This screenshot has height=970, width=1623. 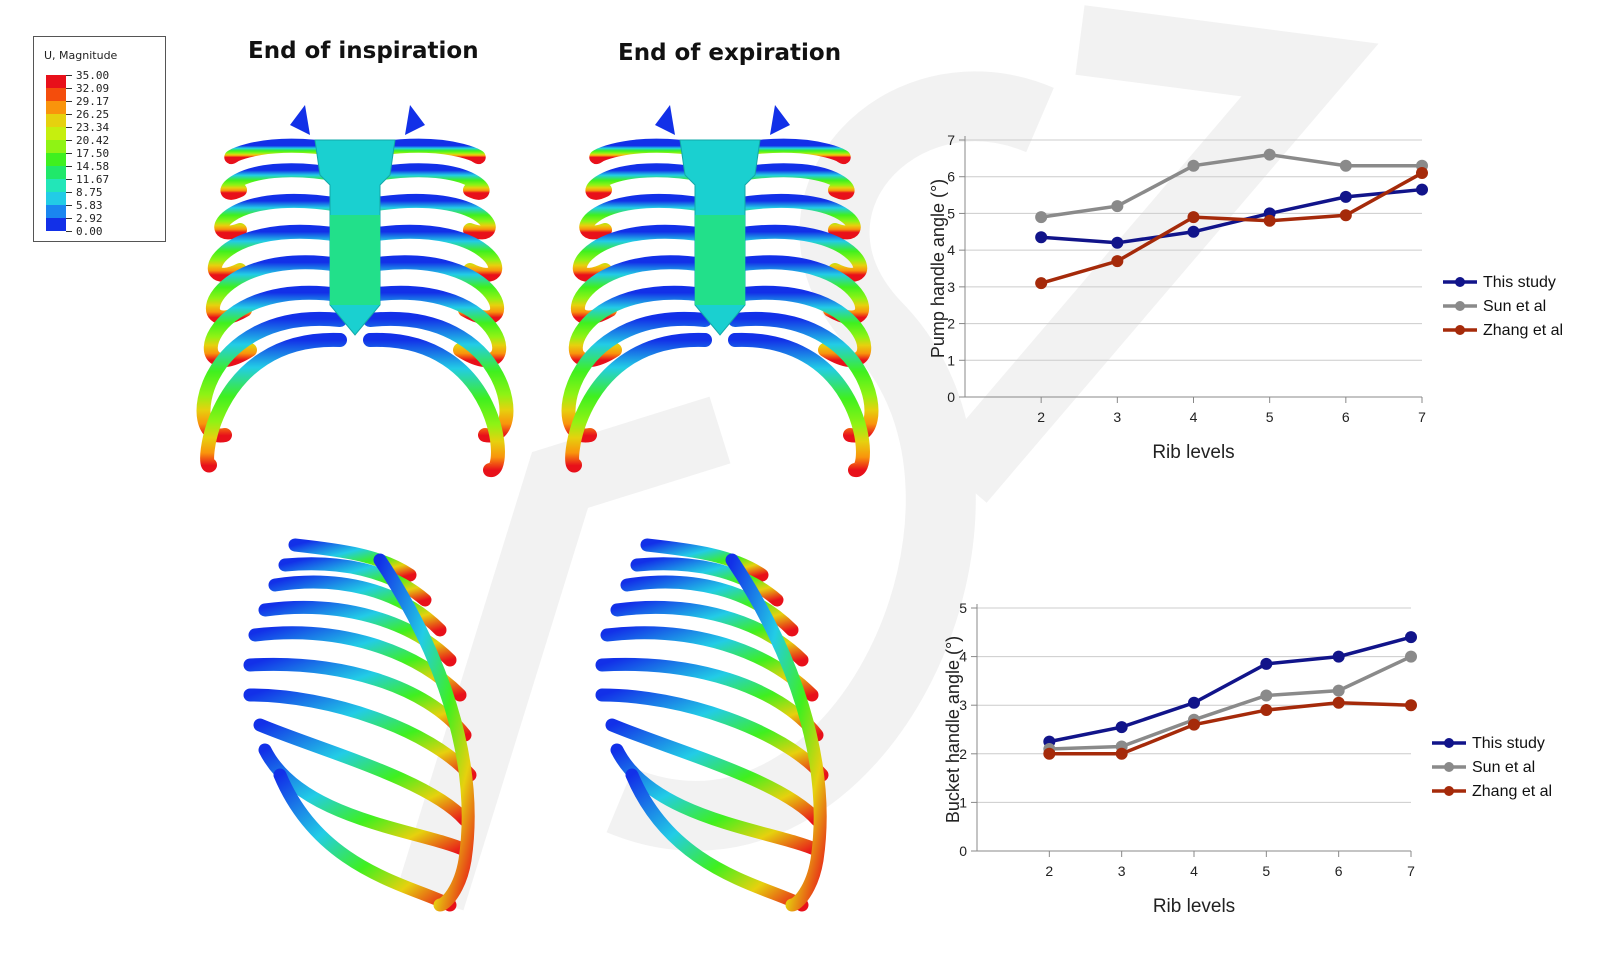 What do you see at coordinates (89, 192) in the screenshot?
I see `colorbar-level-label: 8.75` at bounding box center [89, 192].